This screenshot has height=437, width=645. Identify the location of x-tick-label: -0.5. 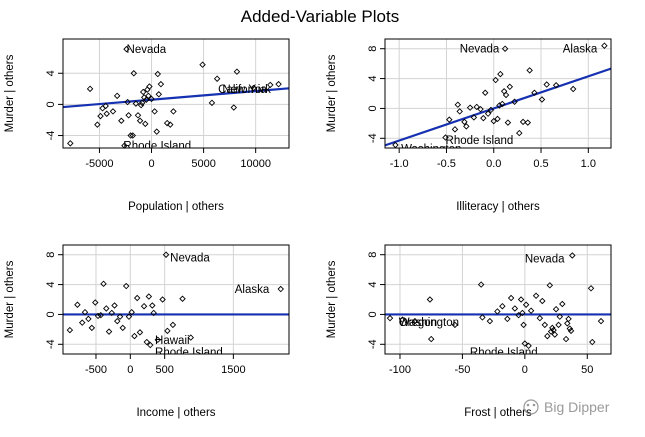
(446, 164).